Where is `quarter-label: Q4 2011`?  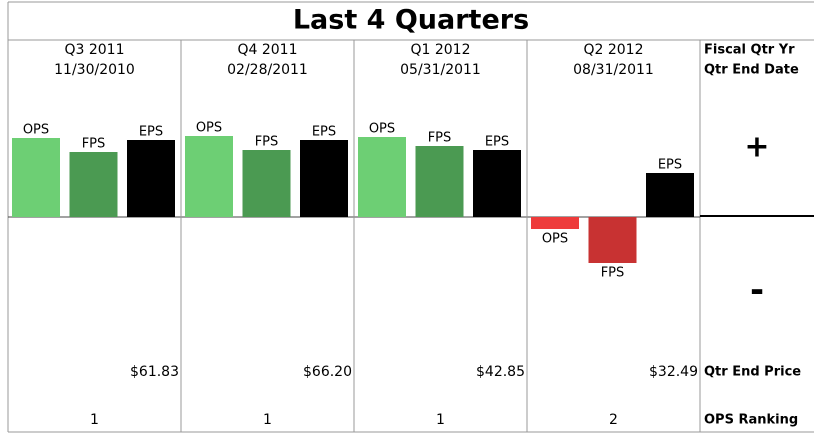 quarter-label: Q4 2011 is located at coordinates (267, 50).